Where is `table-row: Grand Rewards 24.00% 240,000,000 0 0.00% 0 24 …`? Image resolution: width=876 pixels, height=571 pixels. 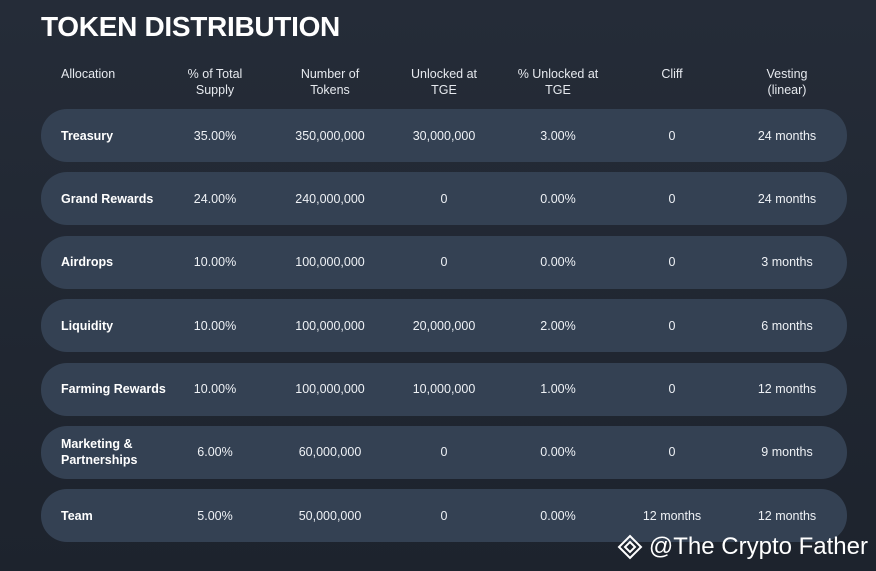
table-row: Grand Rewards 24.00% 240,000,000 0 0.00% 0 24 … is located at coordinates (444, 199).